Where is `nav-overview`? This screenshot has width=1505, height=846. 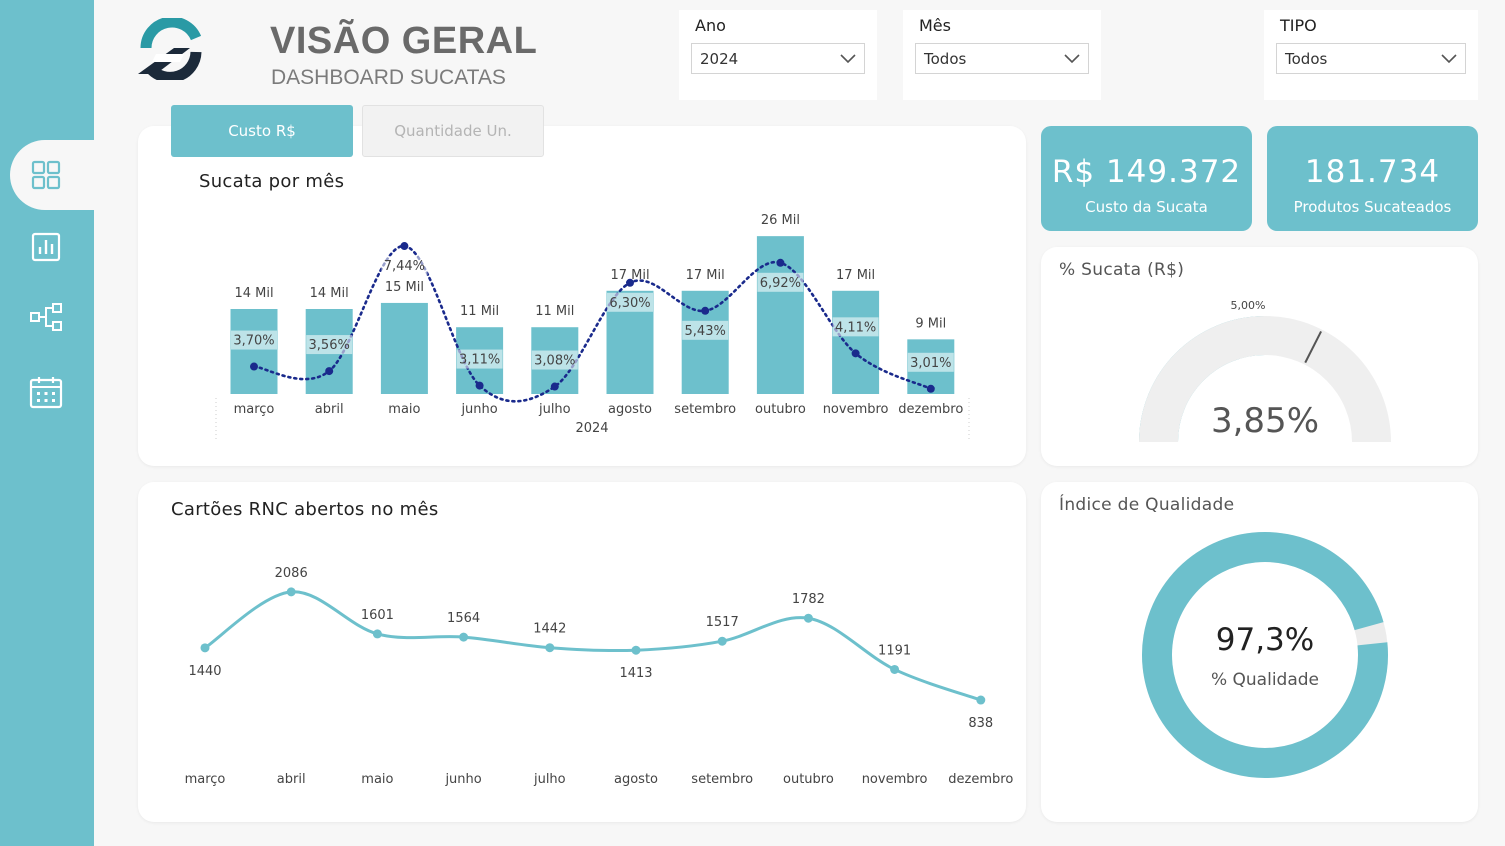
nav-overview is located at coordinates (46, 175).